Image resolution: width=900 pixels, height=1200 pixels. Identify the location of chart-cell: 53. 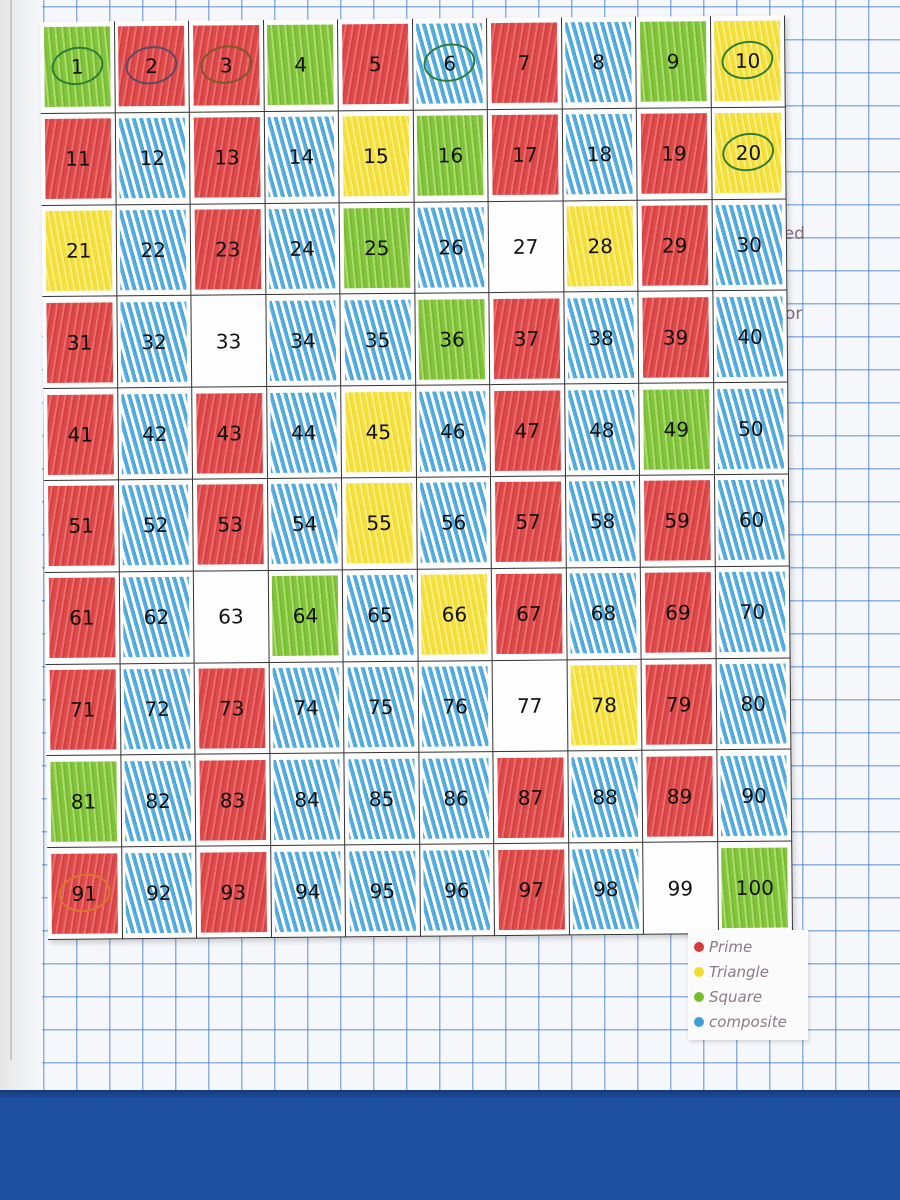
(230, 525).